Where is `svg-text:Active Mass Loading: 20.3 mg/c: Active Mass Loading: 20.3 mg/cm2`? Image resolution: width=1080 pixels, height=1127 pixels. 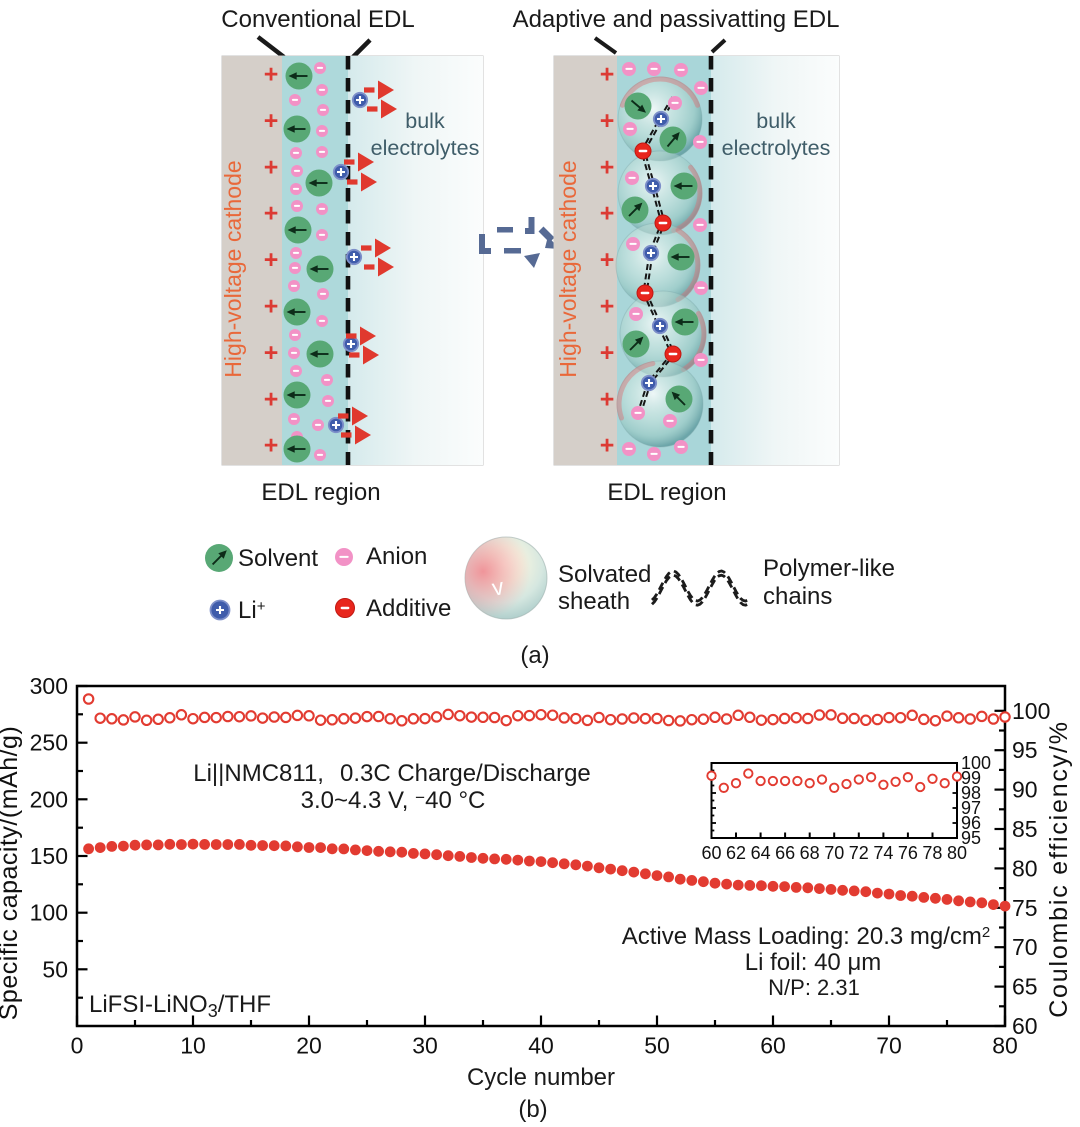 svg-text:Active Mass Loading: 20.3 mg/c: Active Mass Loading: 20.3 mg/cm2 is located at coordinates (806, 936).